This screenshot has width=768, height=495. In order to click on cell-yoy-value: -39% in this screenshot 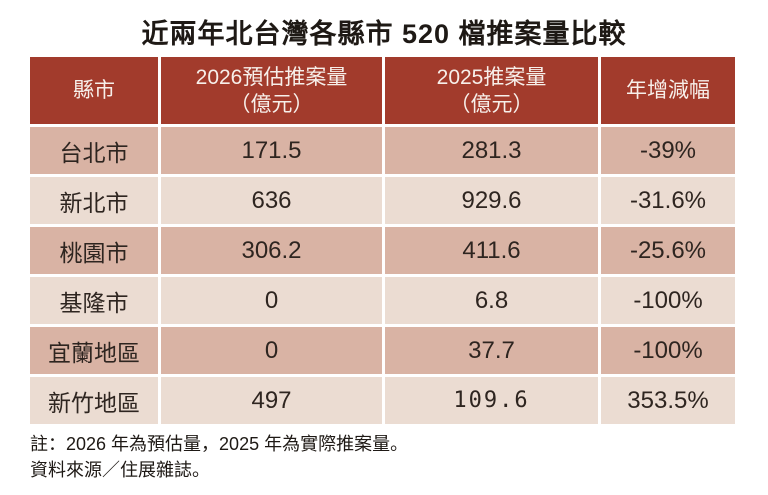, I will do `click(668, 150)`.